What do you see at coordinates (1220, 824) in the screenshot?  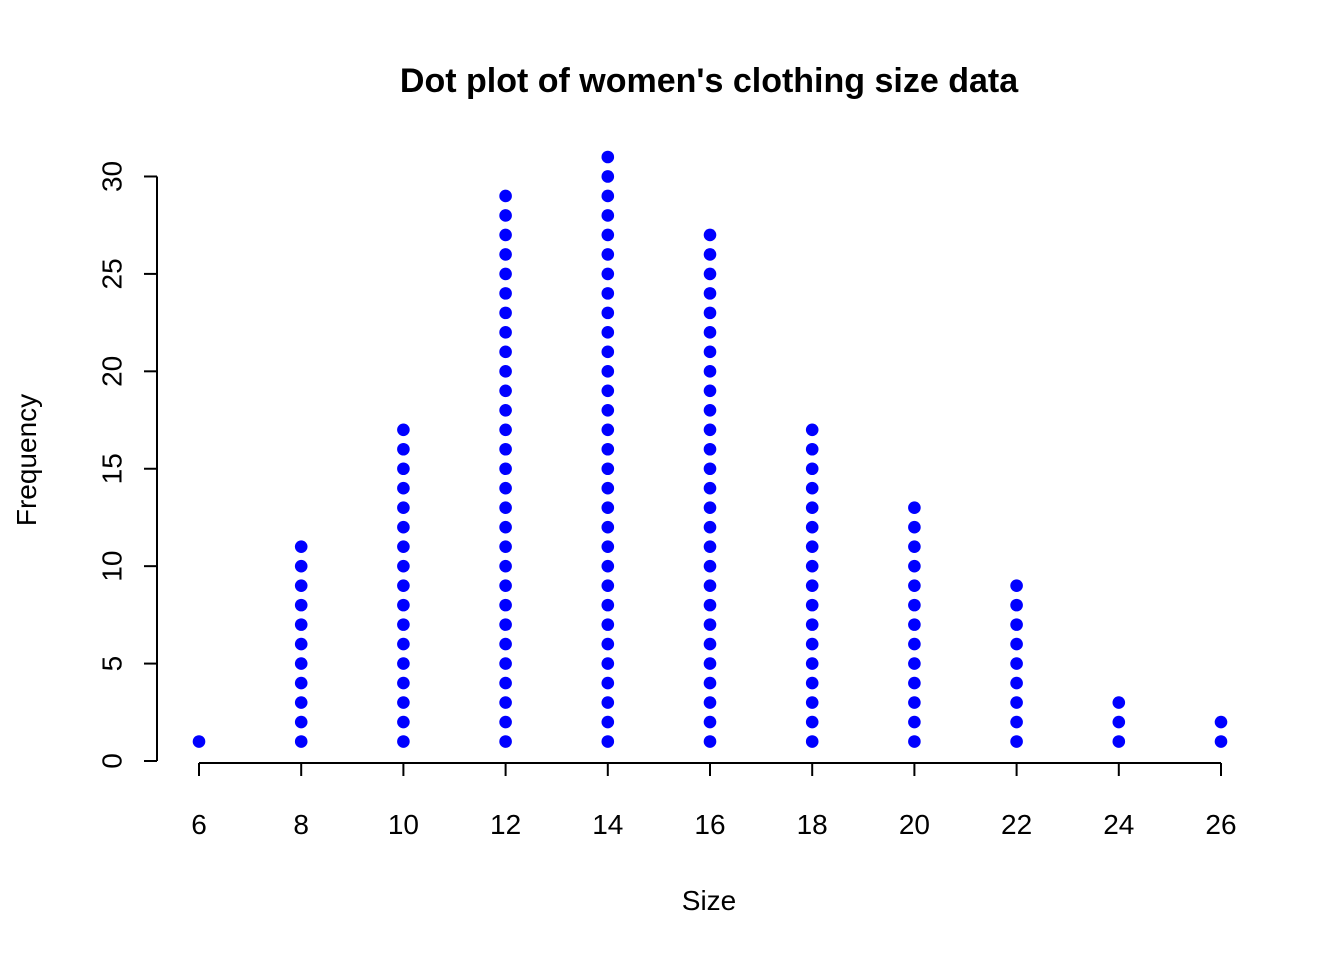 I see `x-tick-label: 26` at bounding box center [1220, 824].